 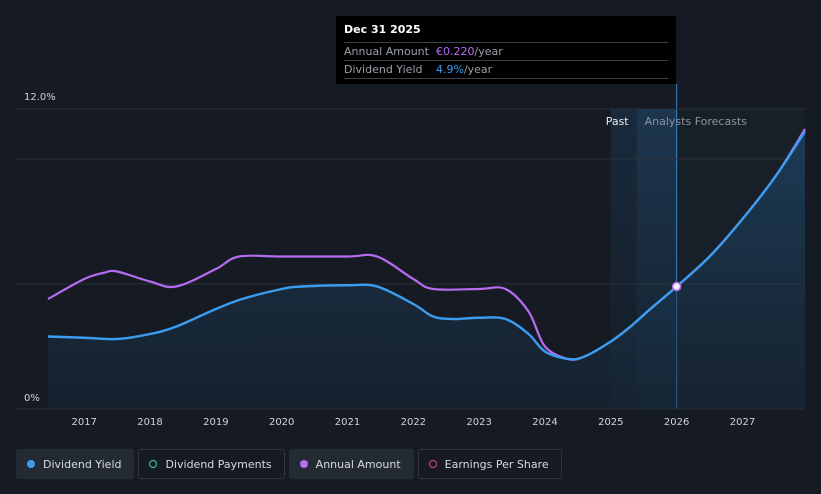 I want to click on tooltip-yield-row: Dividend Yield 4.9% /year, so click(x=506, y=69).